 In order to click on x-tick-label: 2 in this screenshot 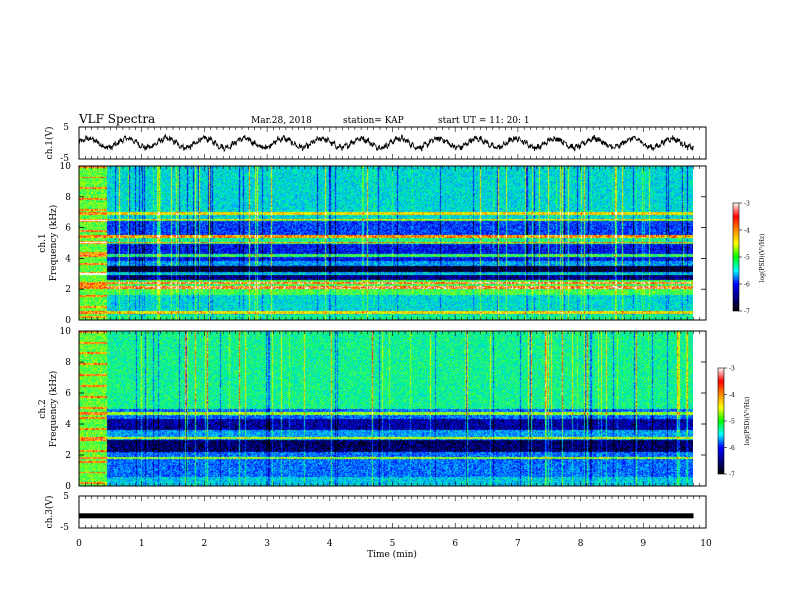, I will do `click(205, 544)`.